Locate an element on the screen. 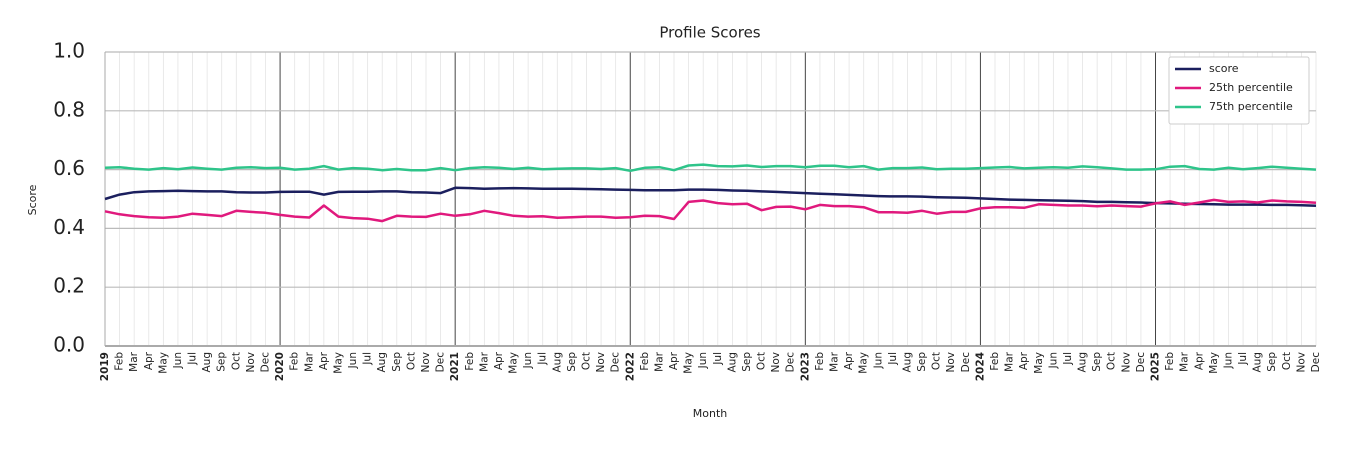 This screenshot has width=1350, height=450. y-tick-label: 1.0 is located at coordinates (69, 51).